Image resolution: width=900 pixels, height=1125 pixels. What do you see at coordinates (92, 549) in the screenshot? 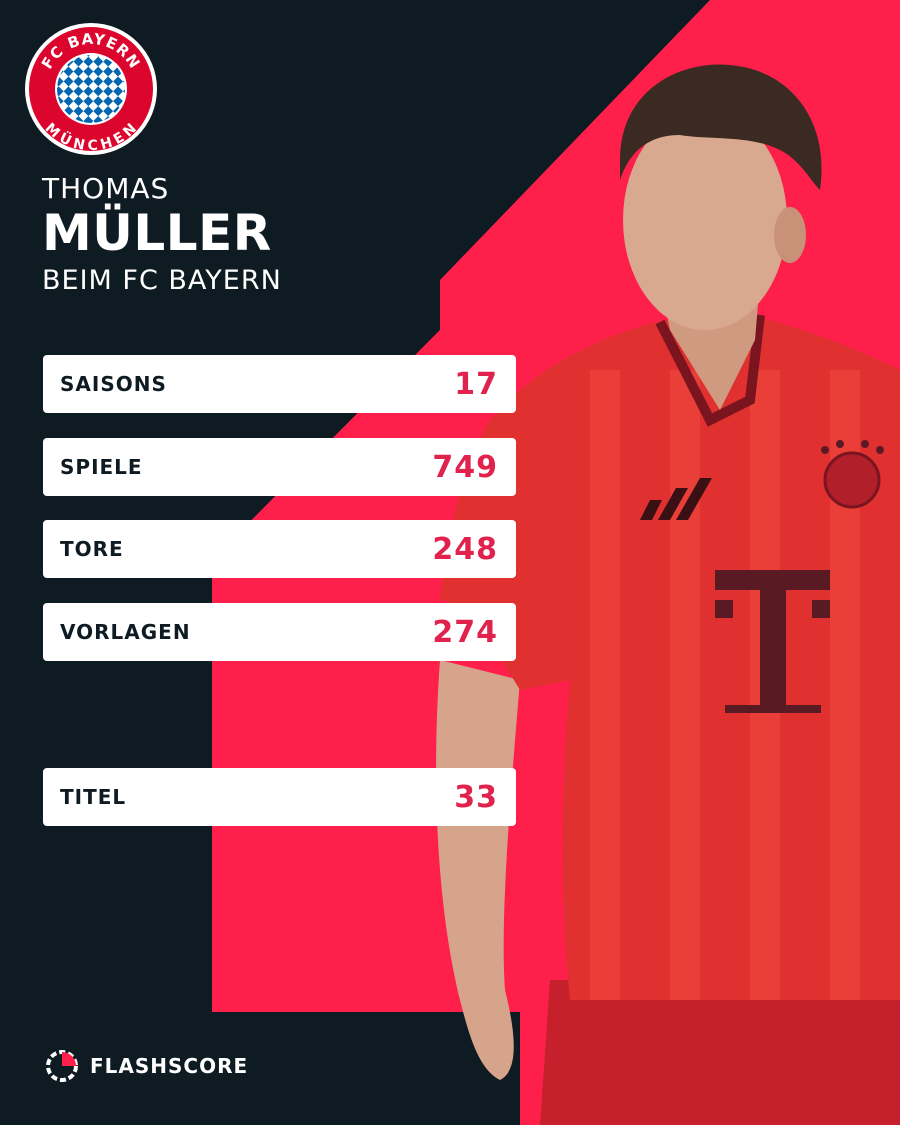
I see `stat-label: TORE` at bounding box center [92, 549].